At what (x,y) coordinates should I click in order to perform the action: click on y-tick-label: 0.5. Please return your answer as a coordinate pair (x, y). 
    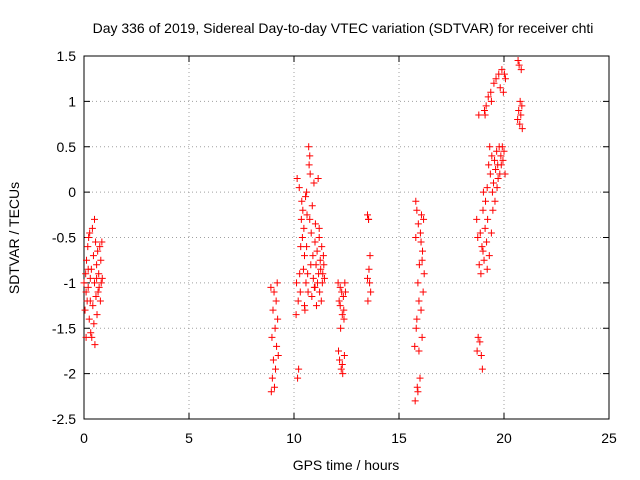
    Looking at the image, I should click on (67, 147).